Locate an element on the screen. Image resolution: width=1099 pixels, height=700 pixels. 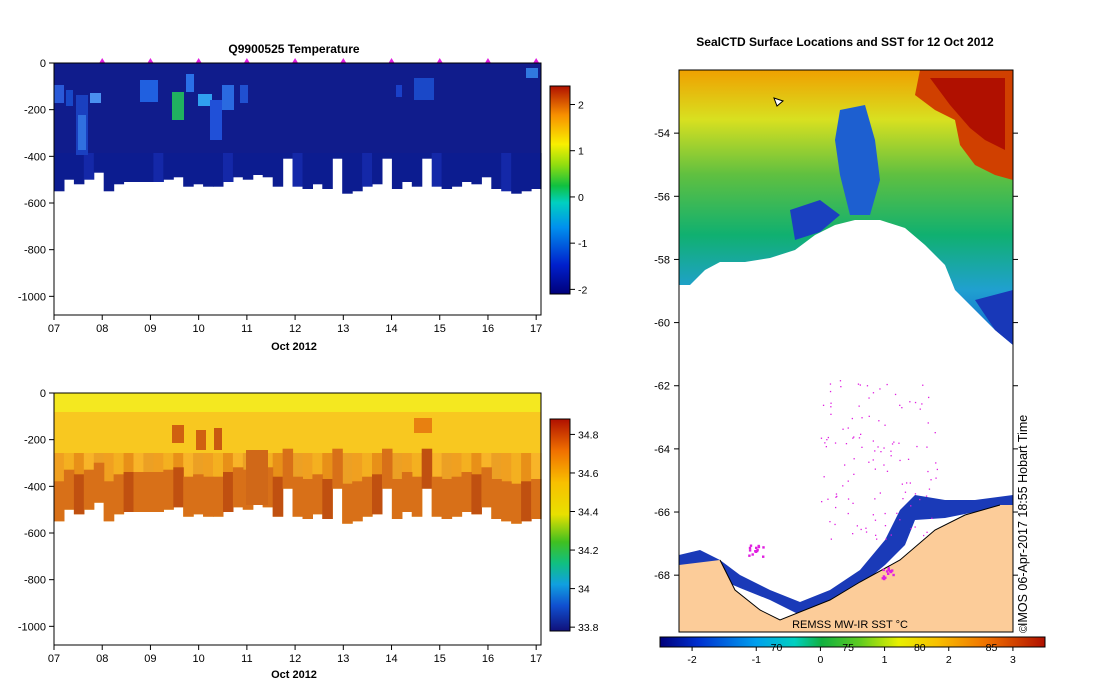
sal-x-tick-label: 09 is located at coordinates (150, 659).